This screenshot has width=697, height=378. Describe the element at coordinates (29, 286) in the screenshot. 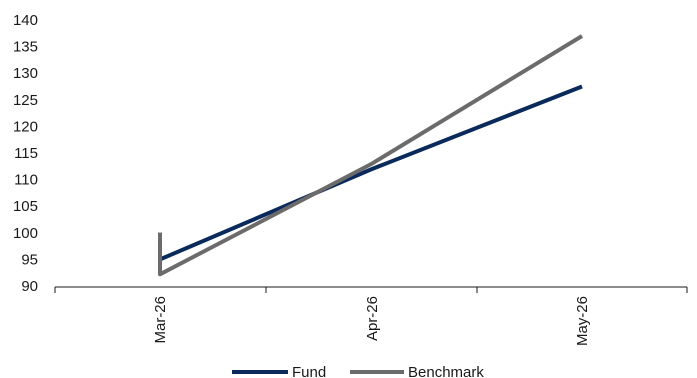

I see `y-tick-label: 90` at that location.